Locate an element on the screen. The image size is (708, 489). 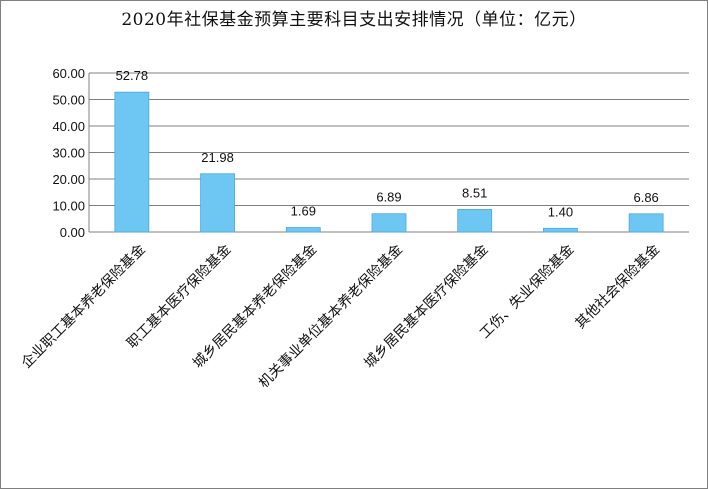
data-label: 1.40 is located at coordinates (560, 211).